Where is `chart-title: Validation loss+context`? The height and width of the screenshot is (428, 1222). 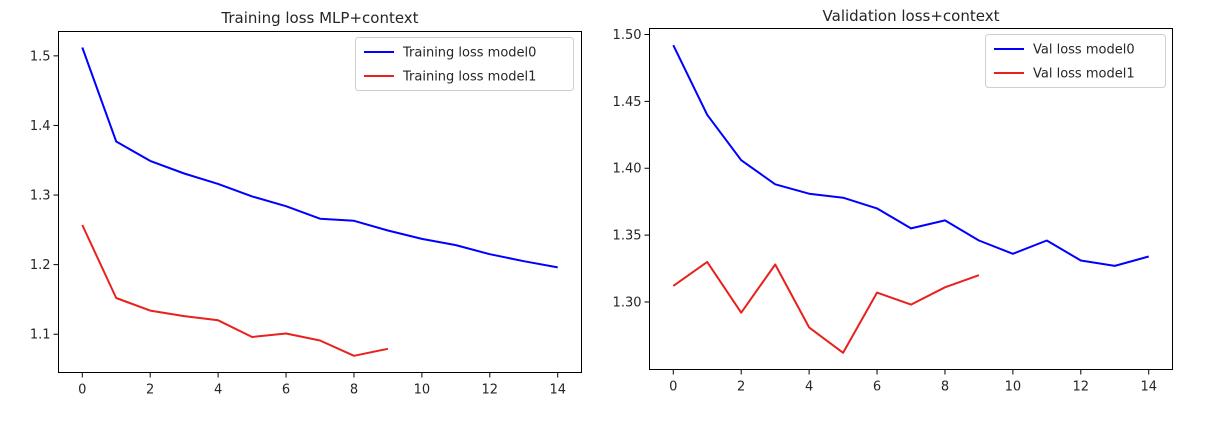
chart-title: Validation loss+context is located at coordinates (911, 16).